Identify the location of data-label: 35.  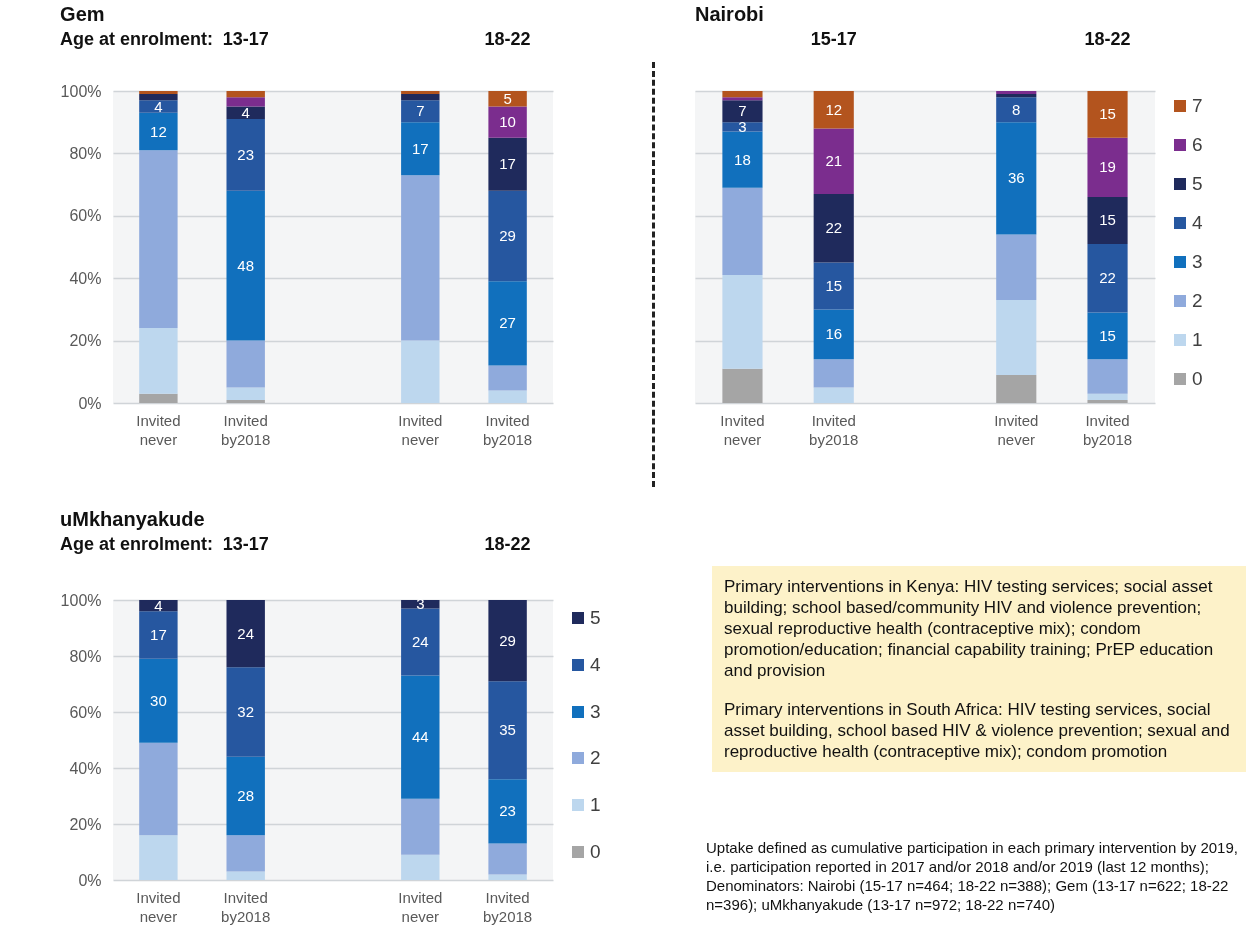
(507, 730).